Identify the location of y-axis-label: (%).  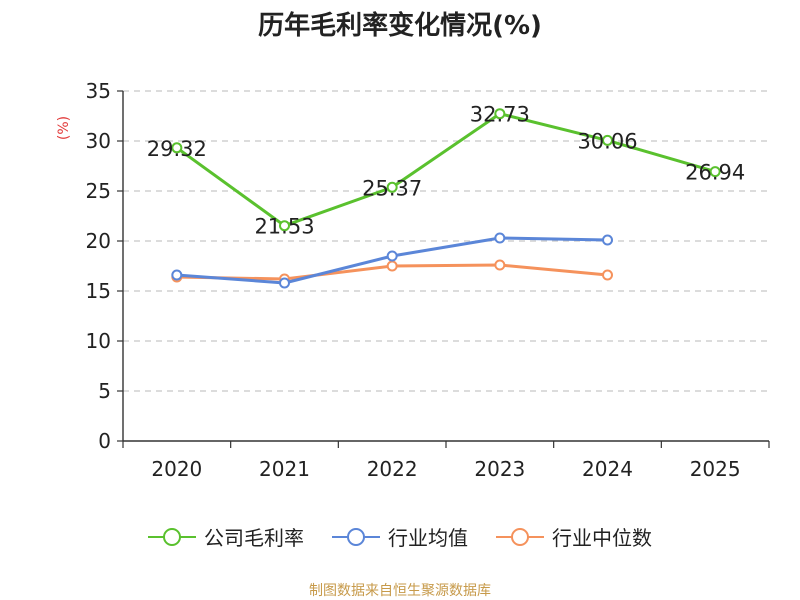
(64, 128).